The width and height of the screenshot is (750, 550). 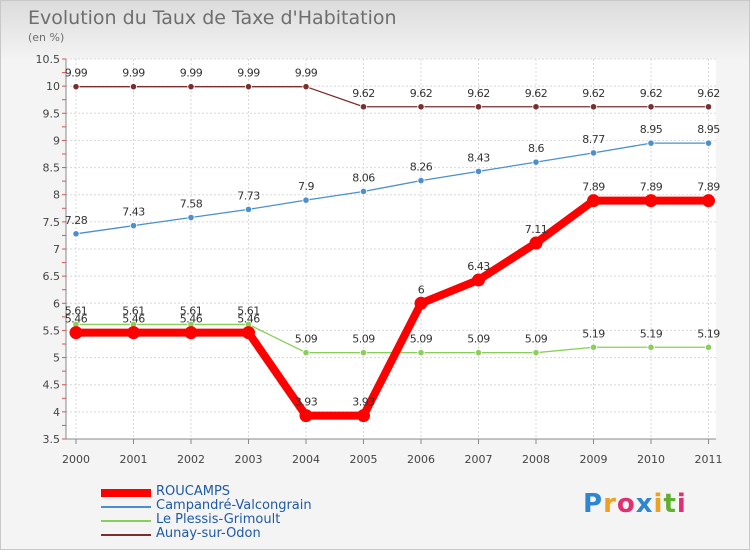 I want to click on data-label: 7.58, so click(x=191, y=204).